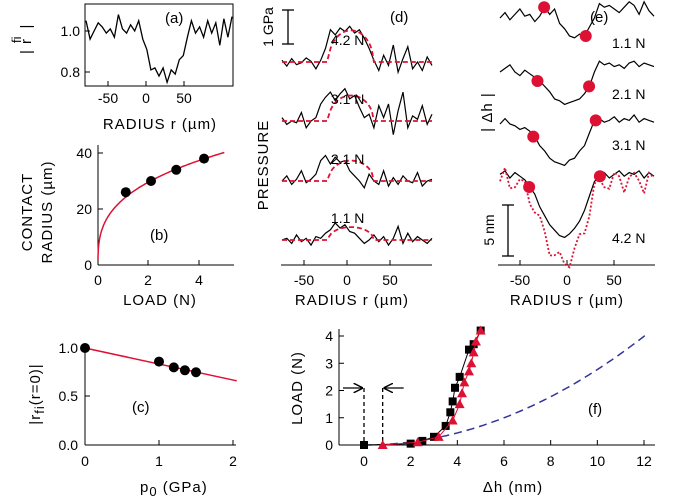  Describe the element at coordinates (489, 229) in the screenshot. I see `panel-e-scalebar: 5 nm` at that location.